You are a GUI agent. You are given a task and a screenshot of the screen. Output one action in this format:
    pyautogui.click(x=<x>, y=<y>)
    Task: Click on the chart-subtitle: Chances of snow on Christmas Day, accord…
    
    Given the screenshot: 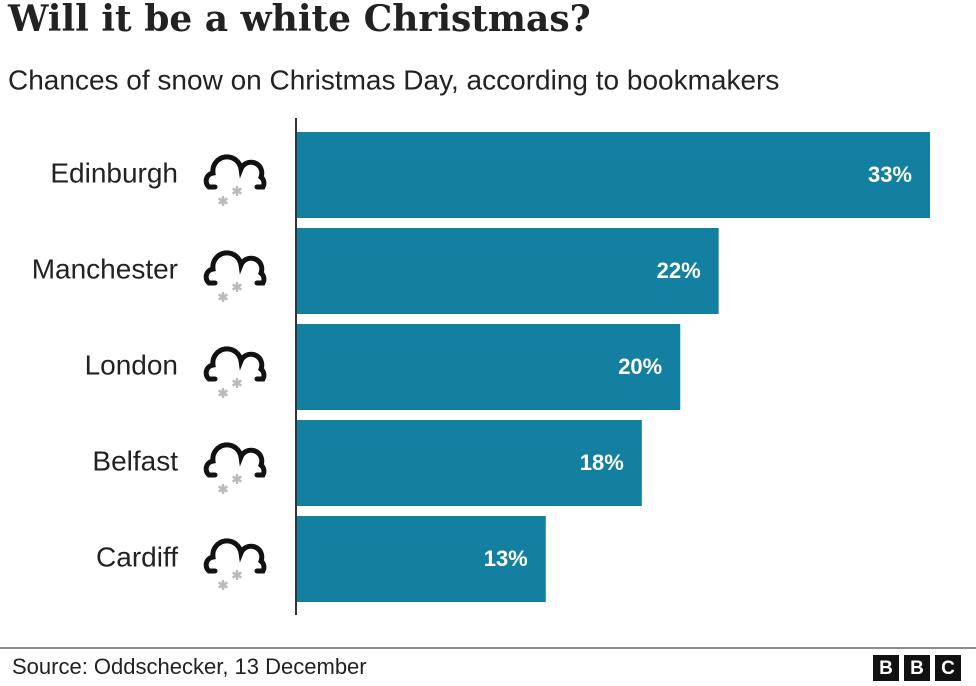 What is the action you would take?
    pyautogui.click(x=393, y=79)
    